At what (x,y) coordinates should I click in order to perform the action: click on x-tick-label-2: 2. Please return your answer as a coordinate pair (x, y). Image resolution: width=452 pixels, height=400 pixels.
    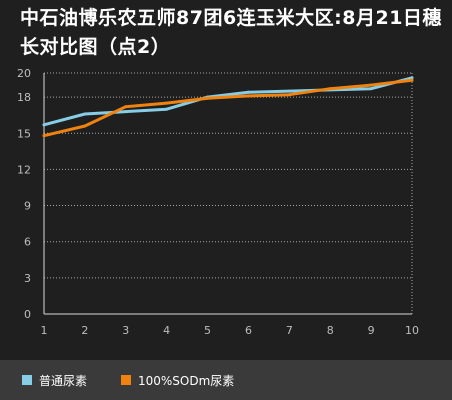
    Looking at the image, I should click on (84, 330).